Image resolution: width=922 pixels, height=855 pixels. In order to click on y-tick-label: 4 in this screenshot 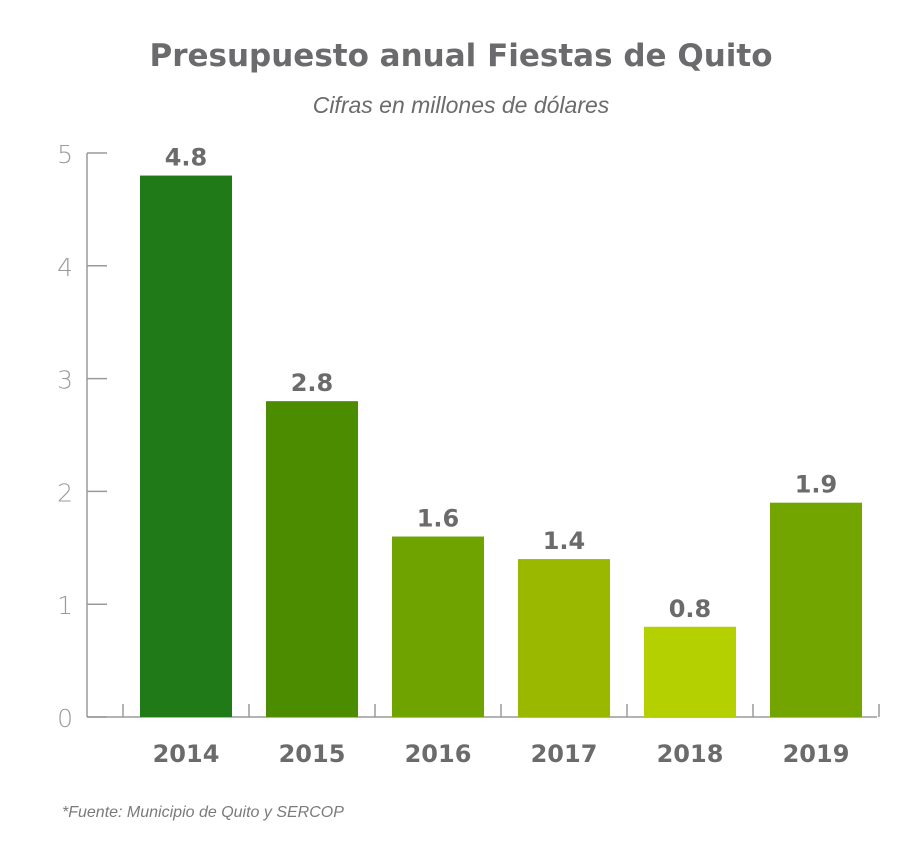, I will do `click(65, 267)`.